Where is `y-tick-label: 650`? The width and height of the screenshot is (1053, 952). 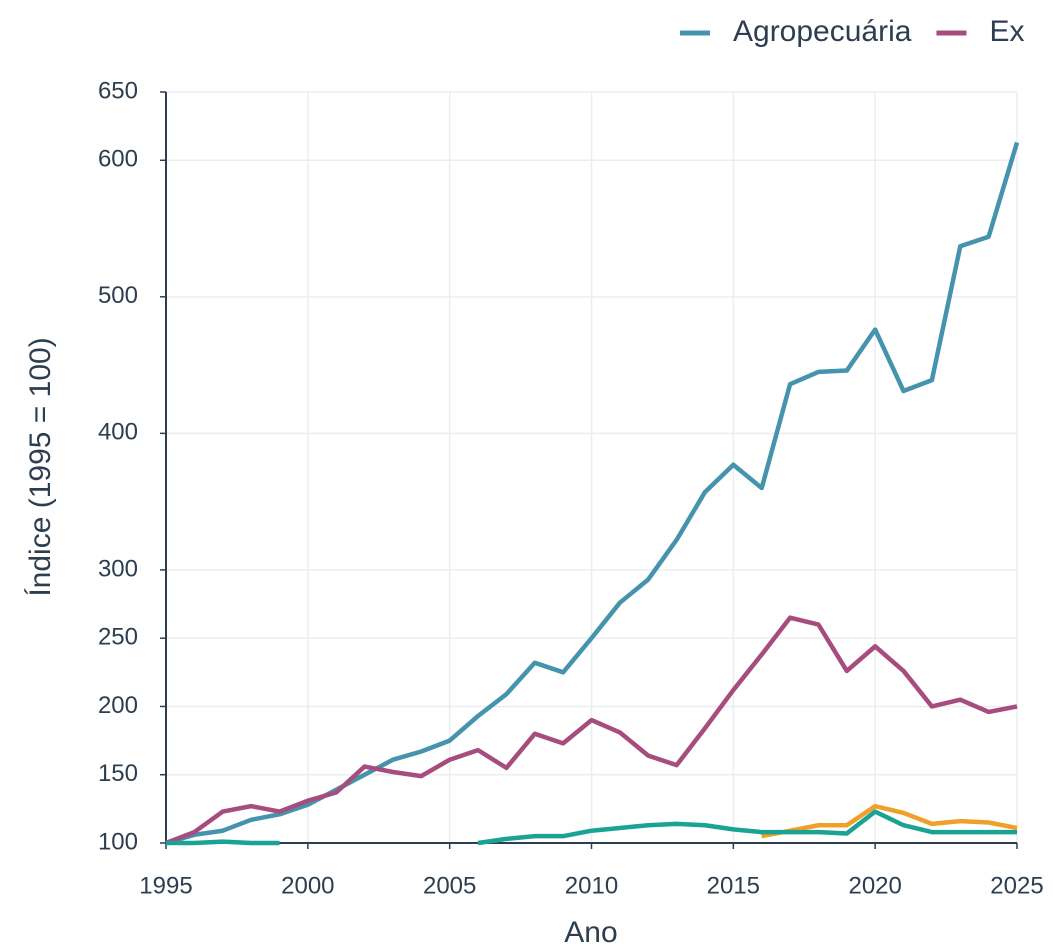 y-tick-label: 650 is located at coordinates (118, 90).